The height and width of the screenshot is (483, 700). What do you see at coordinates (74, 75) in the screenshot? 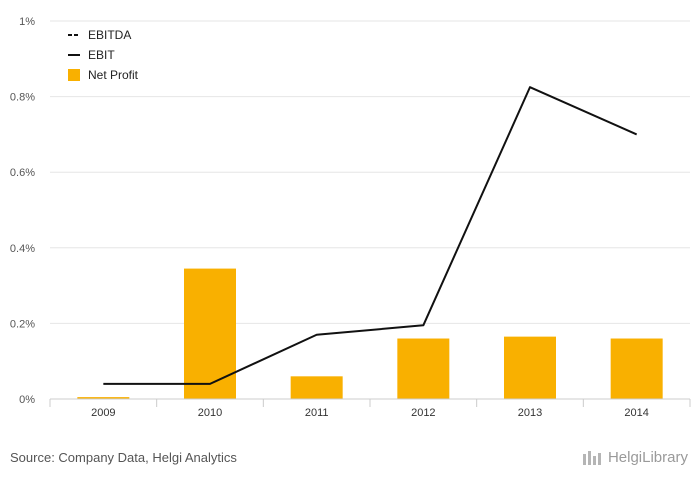
I see `legend-swatch` at bounding box center [74, 75].